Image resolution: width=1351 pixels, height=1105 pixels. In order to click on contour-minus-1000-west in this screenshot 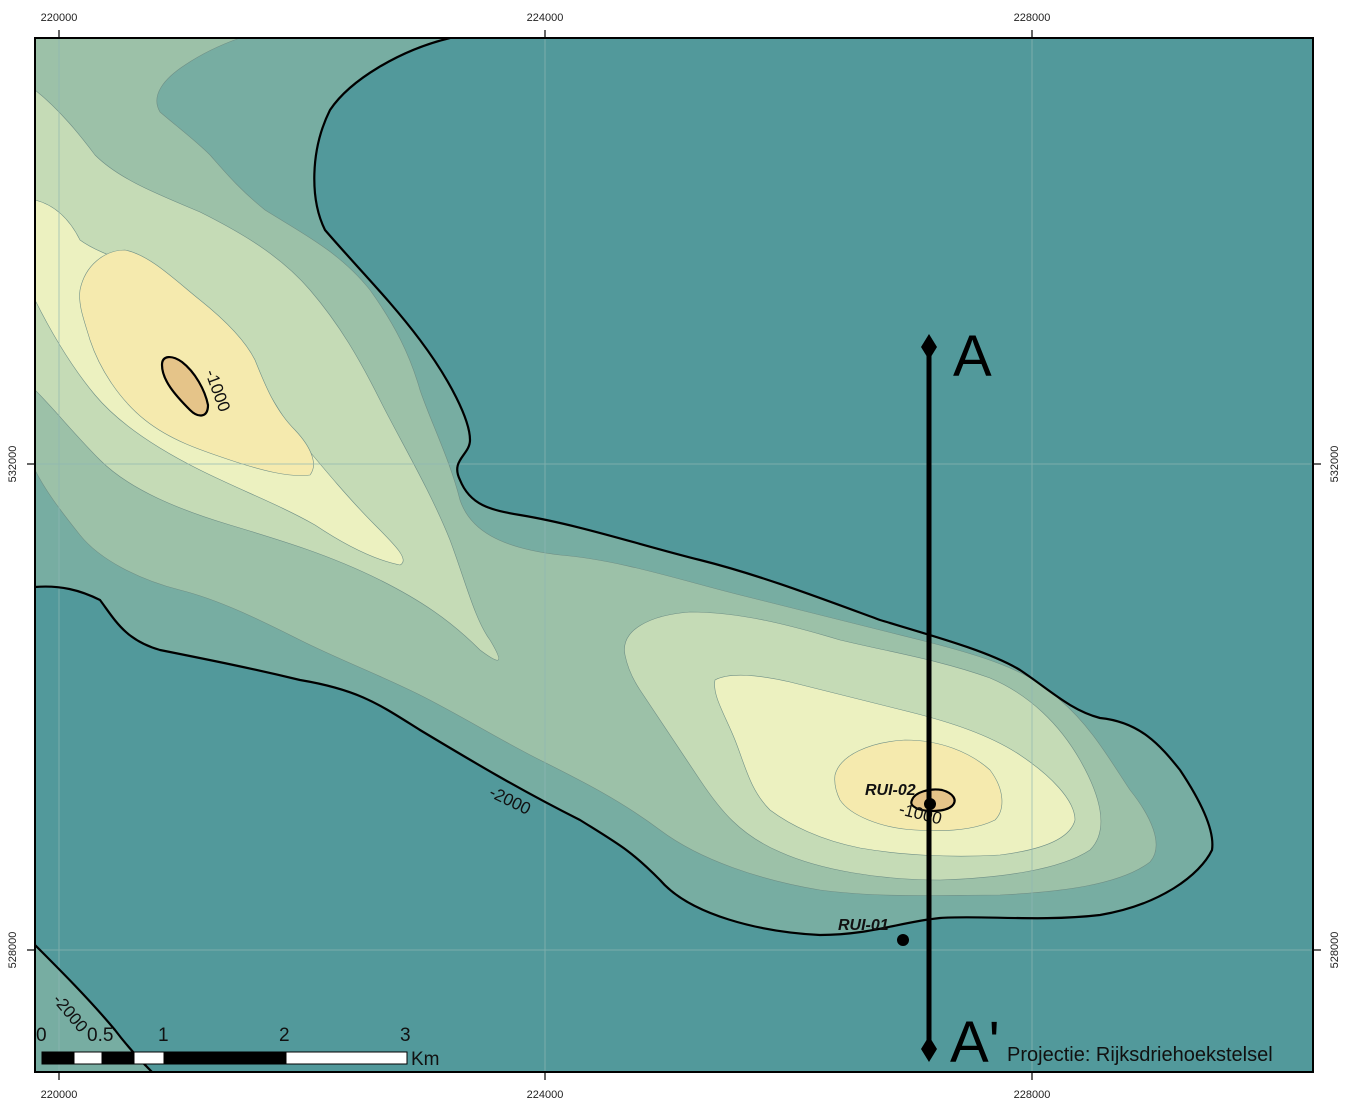, I will do `click(185, 386)`.